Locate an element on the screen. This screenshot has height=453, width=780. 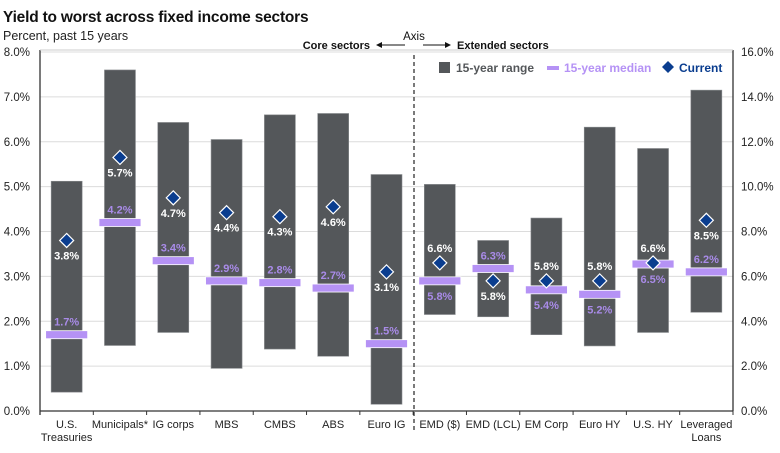
legend-median-label: 15-year median is located at coordinates (607, 68).